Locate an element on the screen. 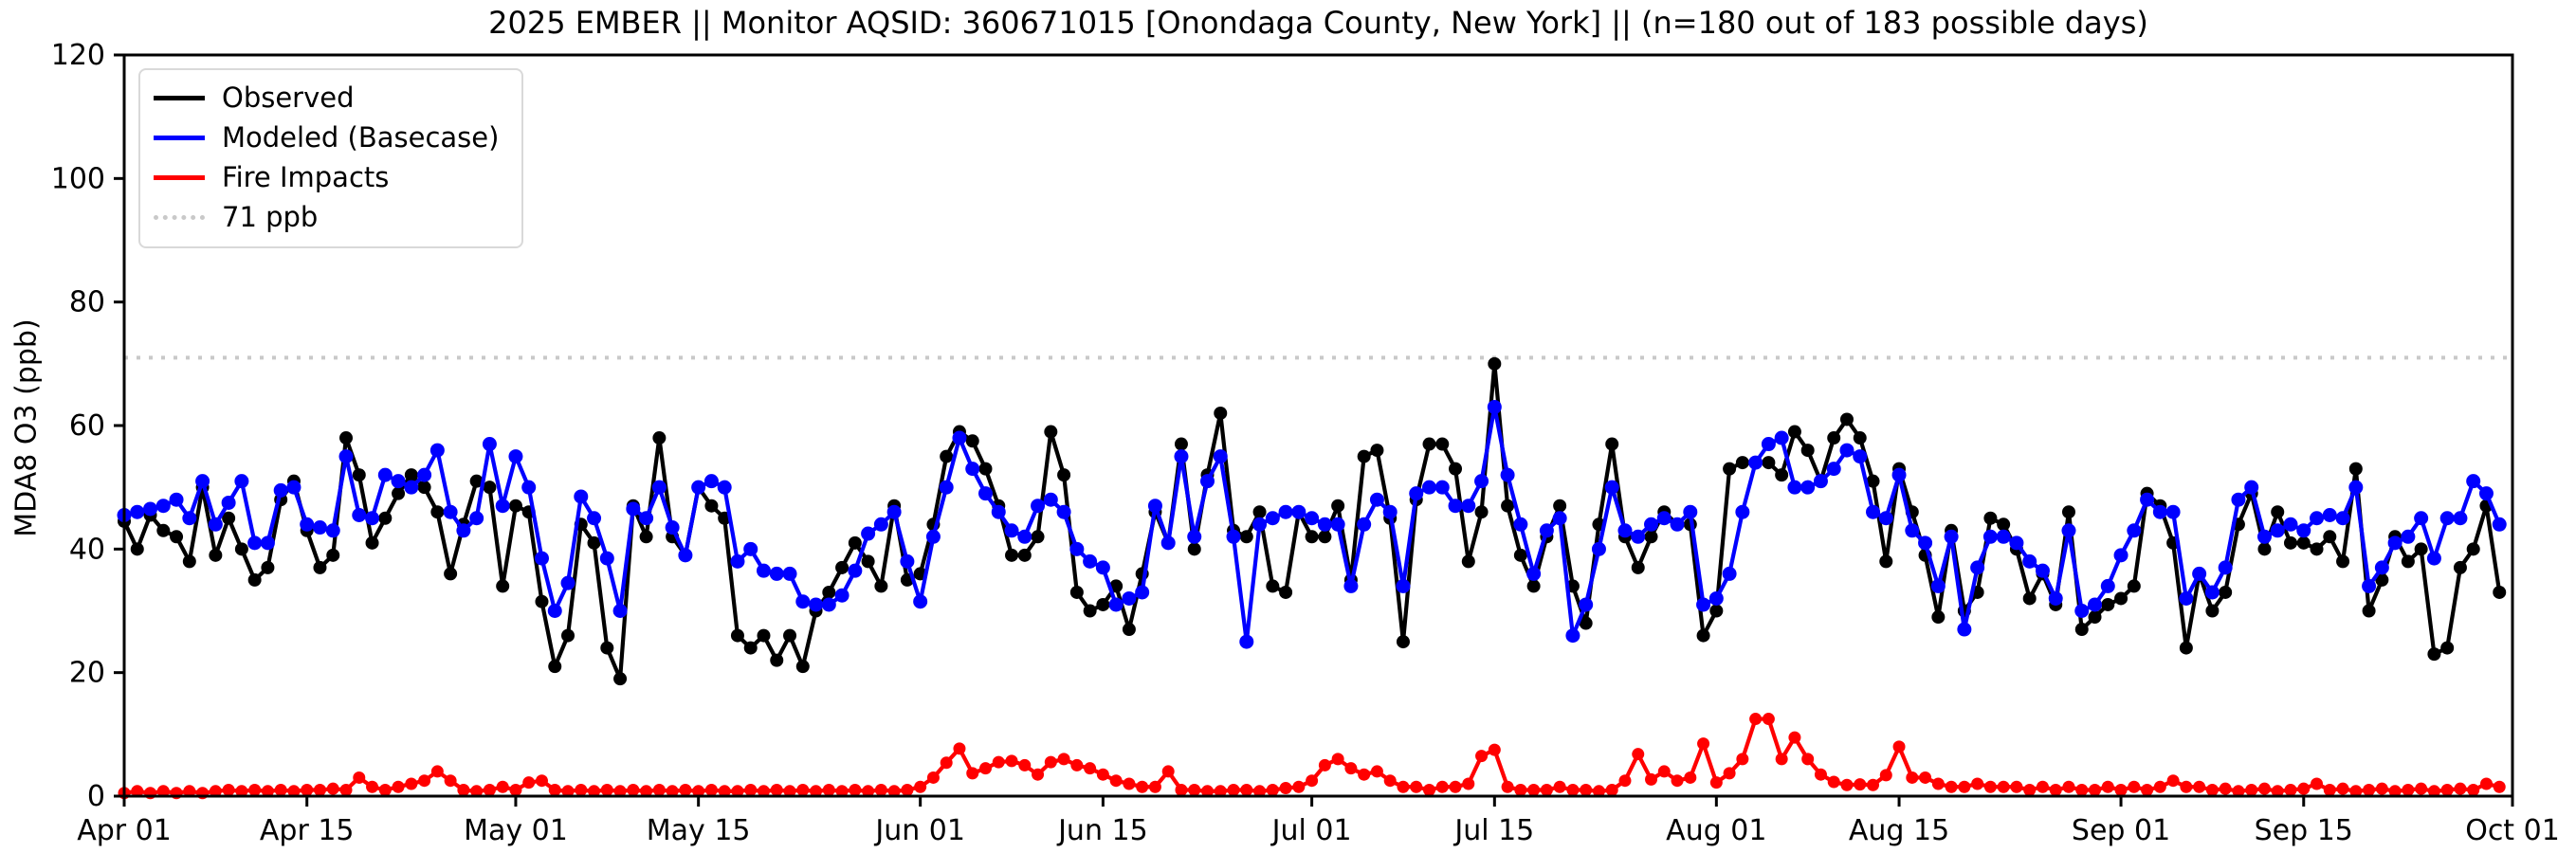 The height and width of the screenshot is (853, 2576). y-tick-label: 100 is located at coordinates (78, 178).